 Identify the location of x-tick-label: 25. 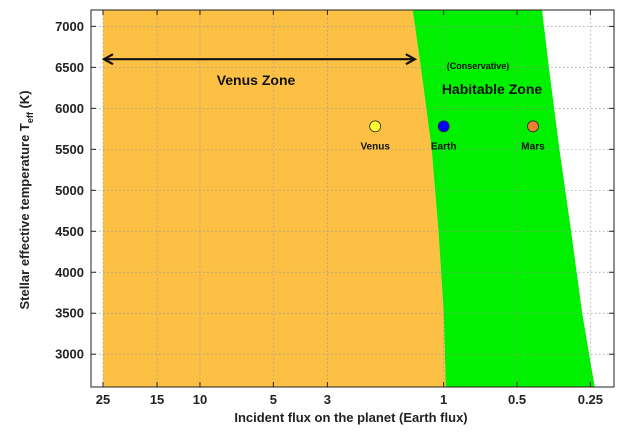
(103, 399).